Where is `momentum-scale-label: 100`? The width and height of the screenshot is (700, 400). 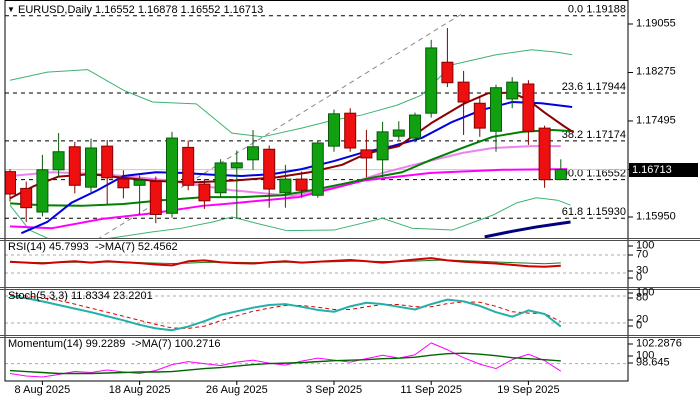 momentum-scale-label: 100 is located at coordinates (645, 355).